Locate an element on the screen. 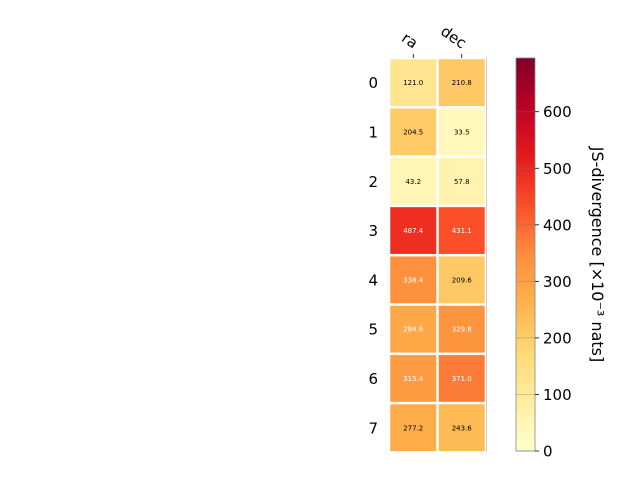 The width and height of the screenshot is (640, 480). cell-value-label: 338.4 is located at coordinates (413, 280).